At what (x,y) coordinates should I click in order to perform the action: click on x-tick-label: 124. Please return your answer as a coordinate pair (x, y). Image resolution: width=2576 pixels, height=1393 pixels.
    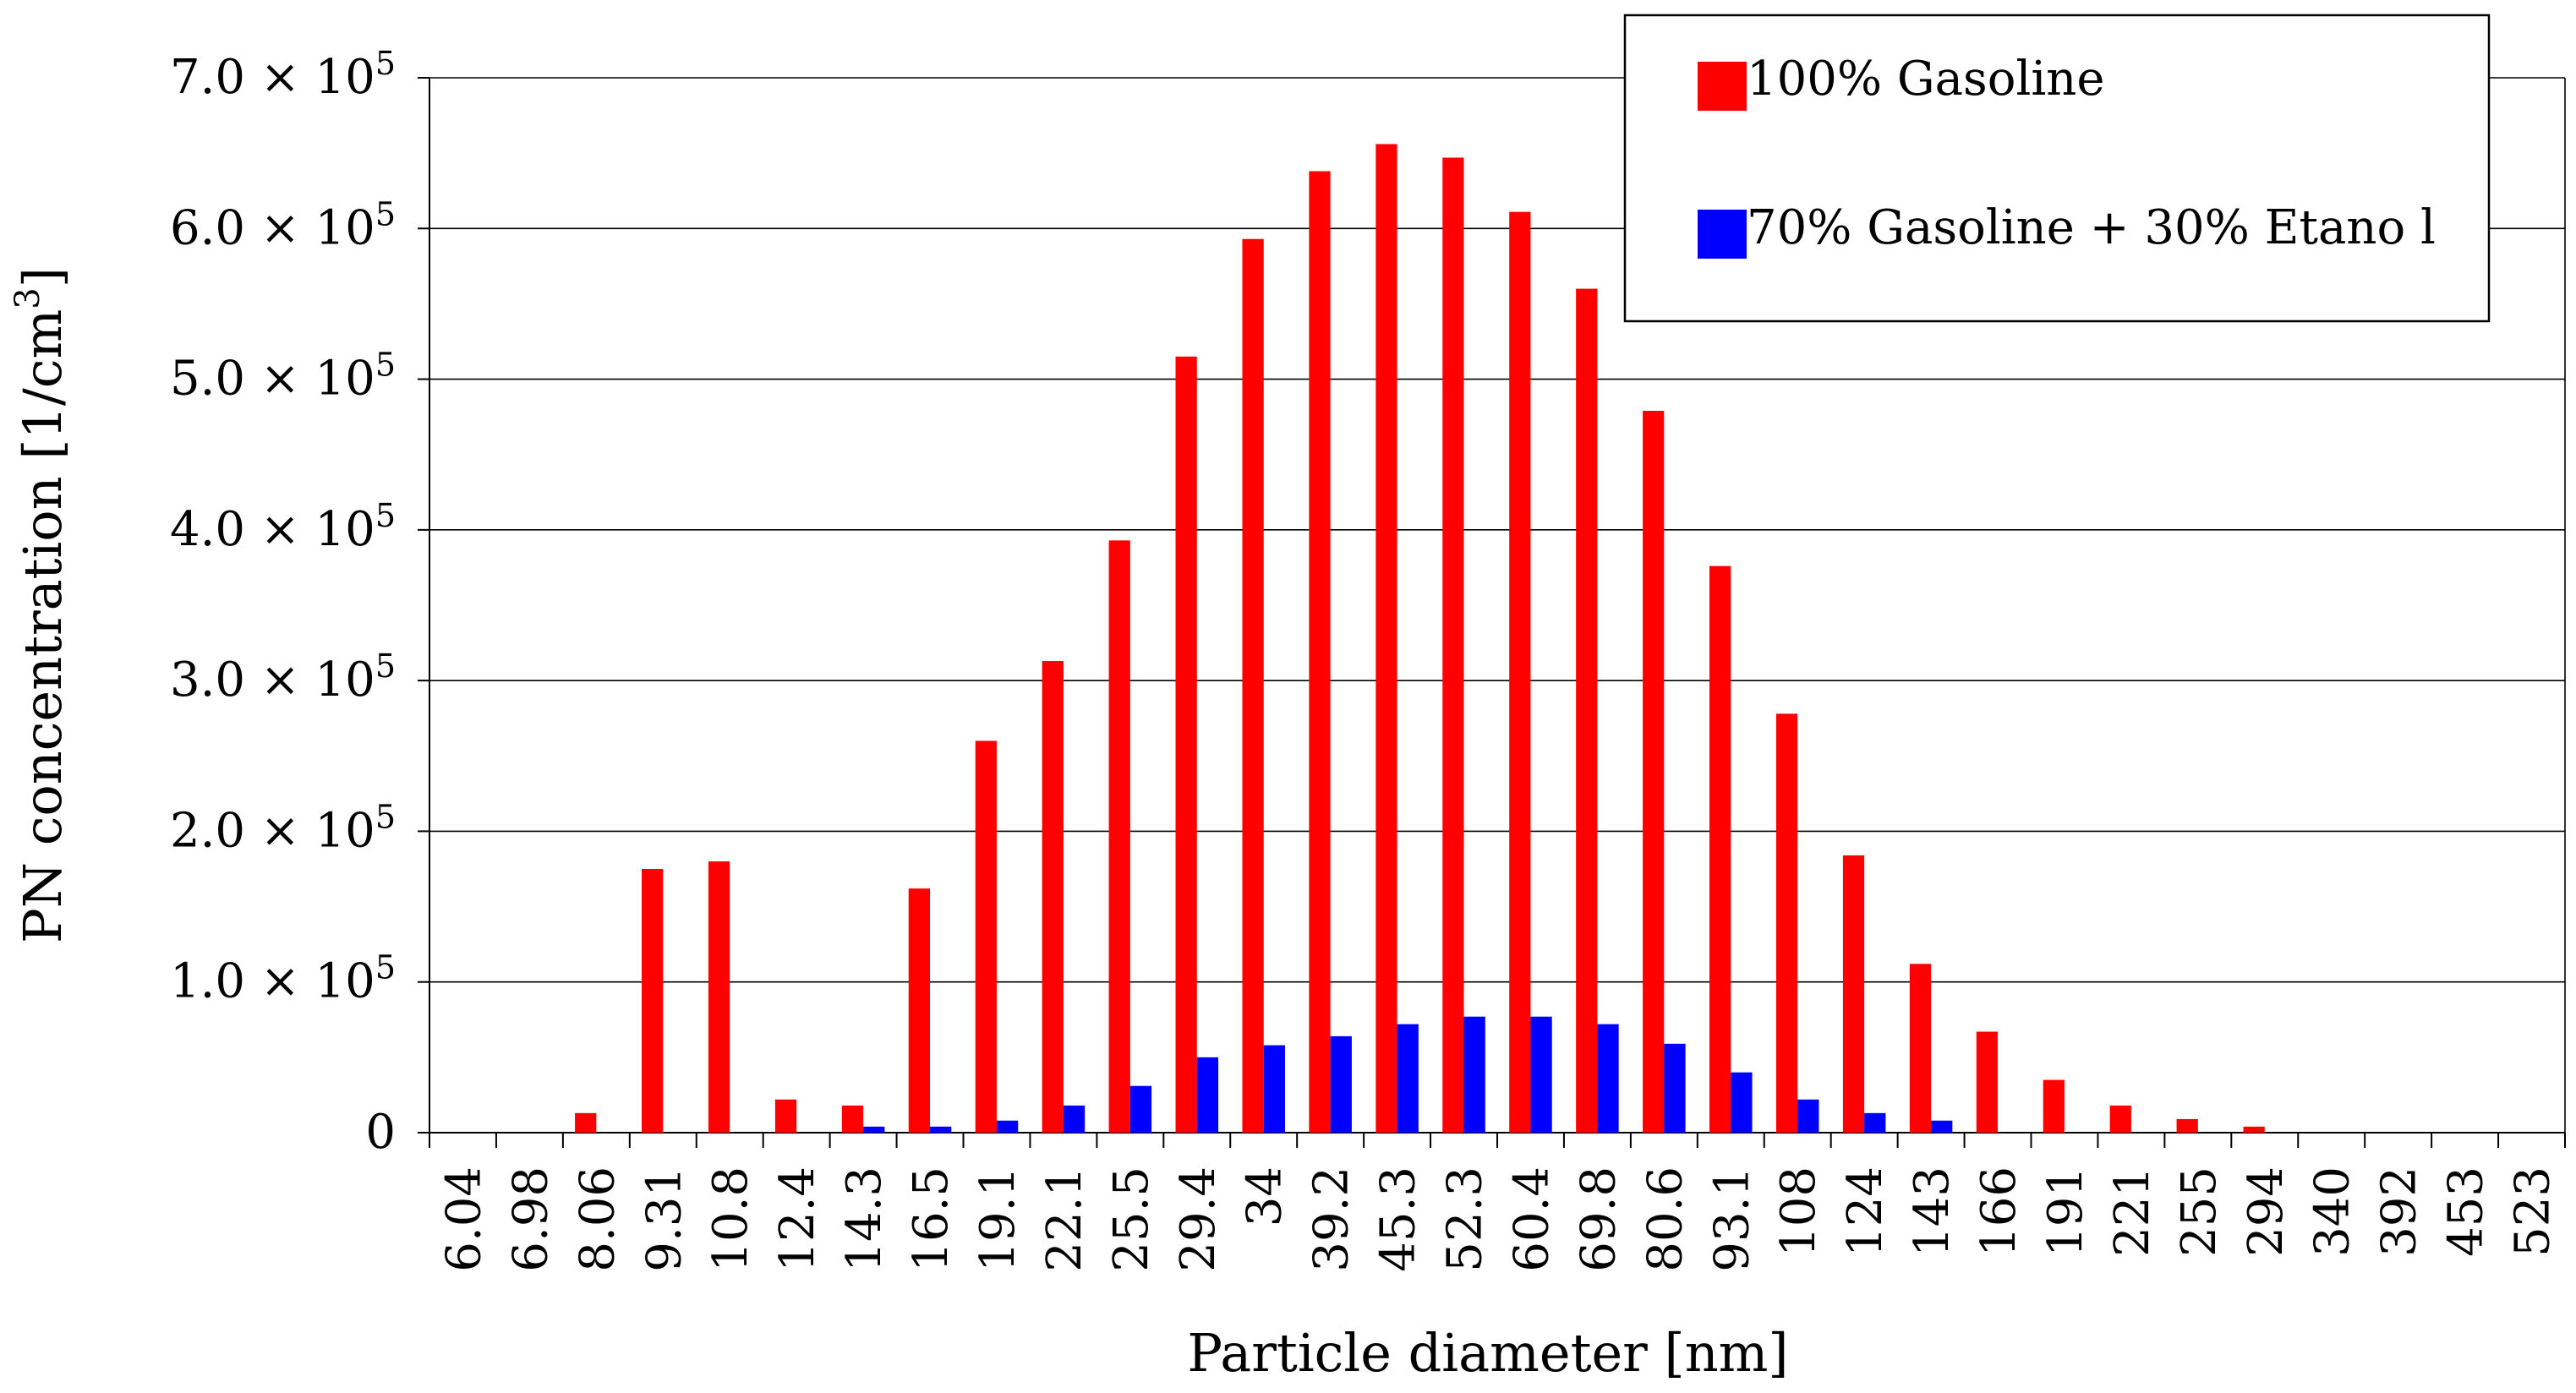
    Looking at the image, I should click on (1866, 1212).